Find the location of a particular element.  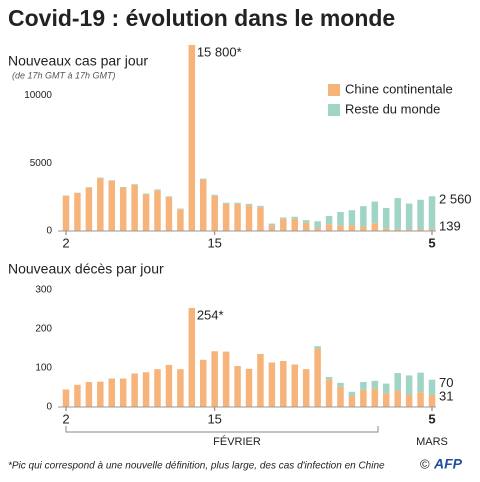

end-label: 70 is located at coordinates (446, 382).